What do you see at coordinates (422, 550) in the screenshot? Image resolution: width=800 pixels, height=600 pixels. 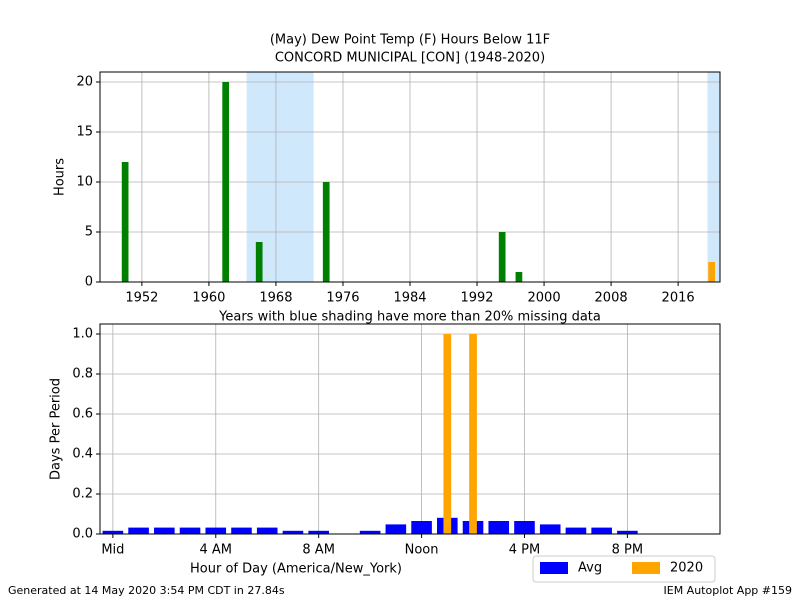 I see `x-tick-label: Noon` at bounding box center [422, 550].